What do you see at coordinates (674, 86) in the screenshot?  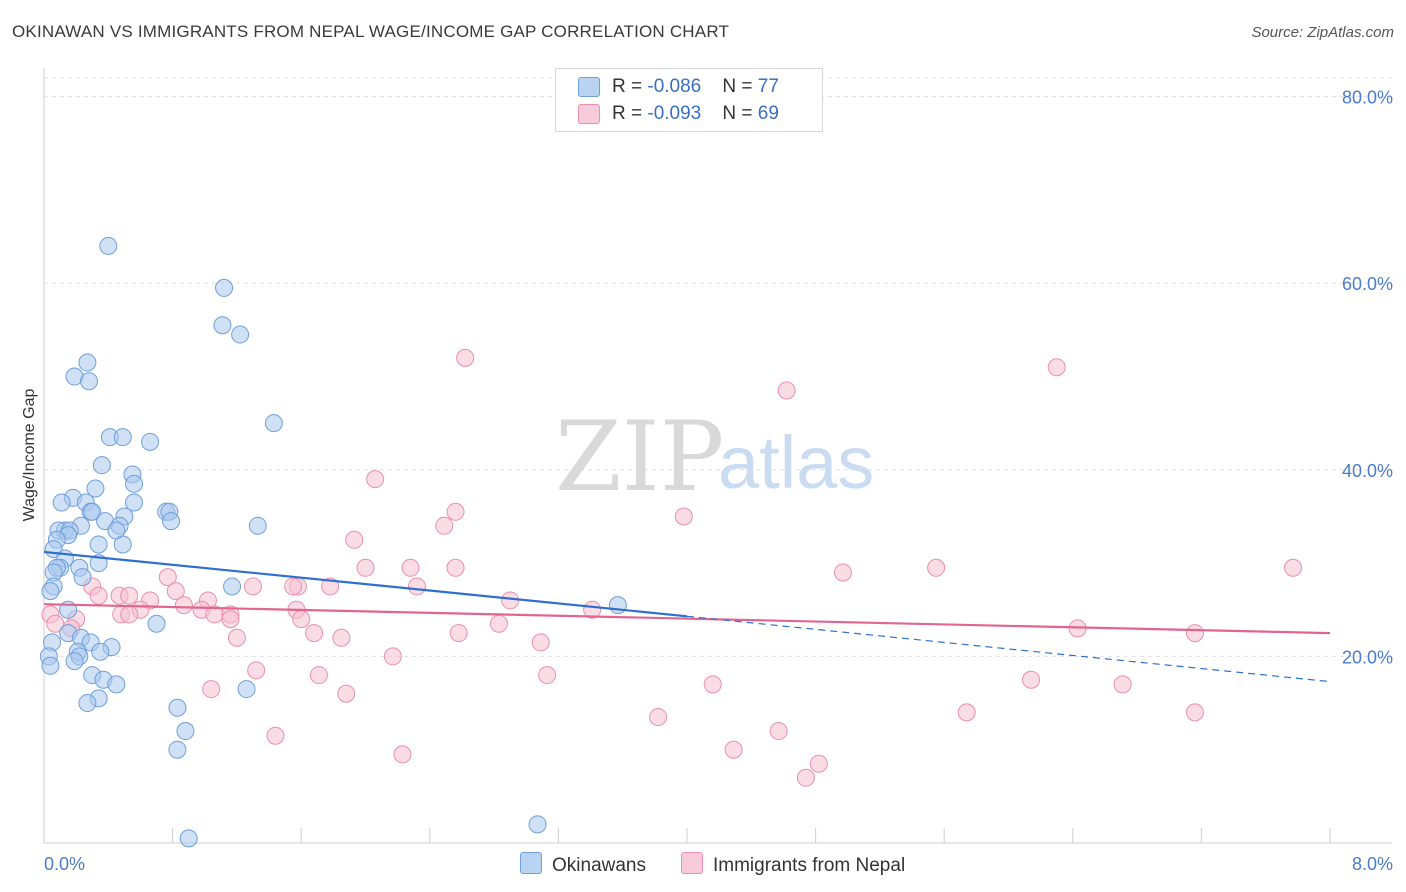 I see `r-value: -0.086` at bounding box center [674, 86].